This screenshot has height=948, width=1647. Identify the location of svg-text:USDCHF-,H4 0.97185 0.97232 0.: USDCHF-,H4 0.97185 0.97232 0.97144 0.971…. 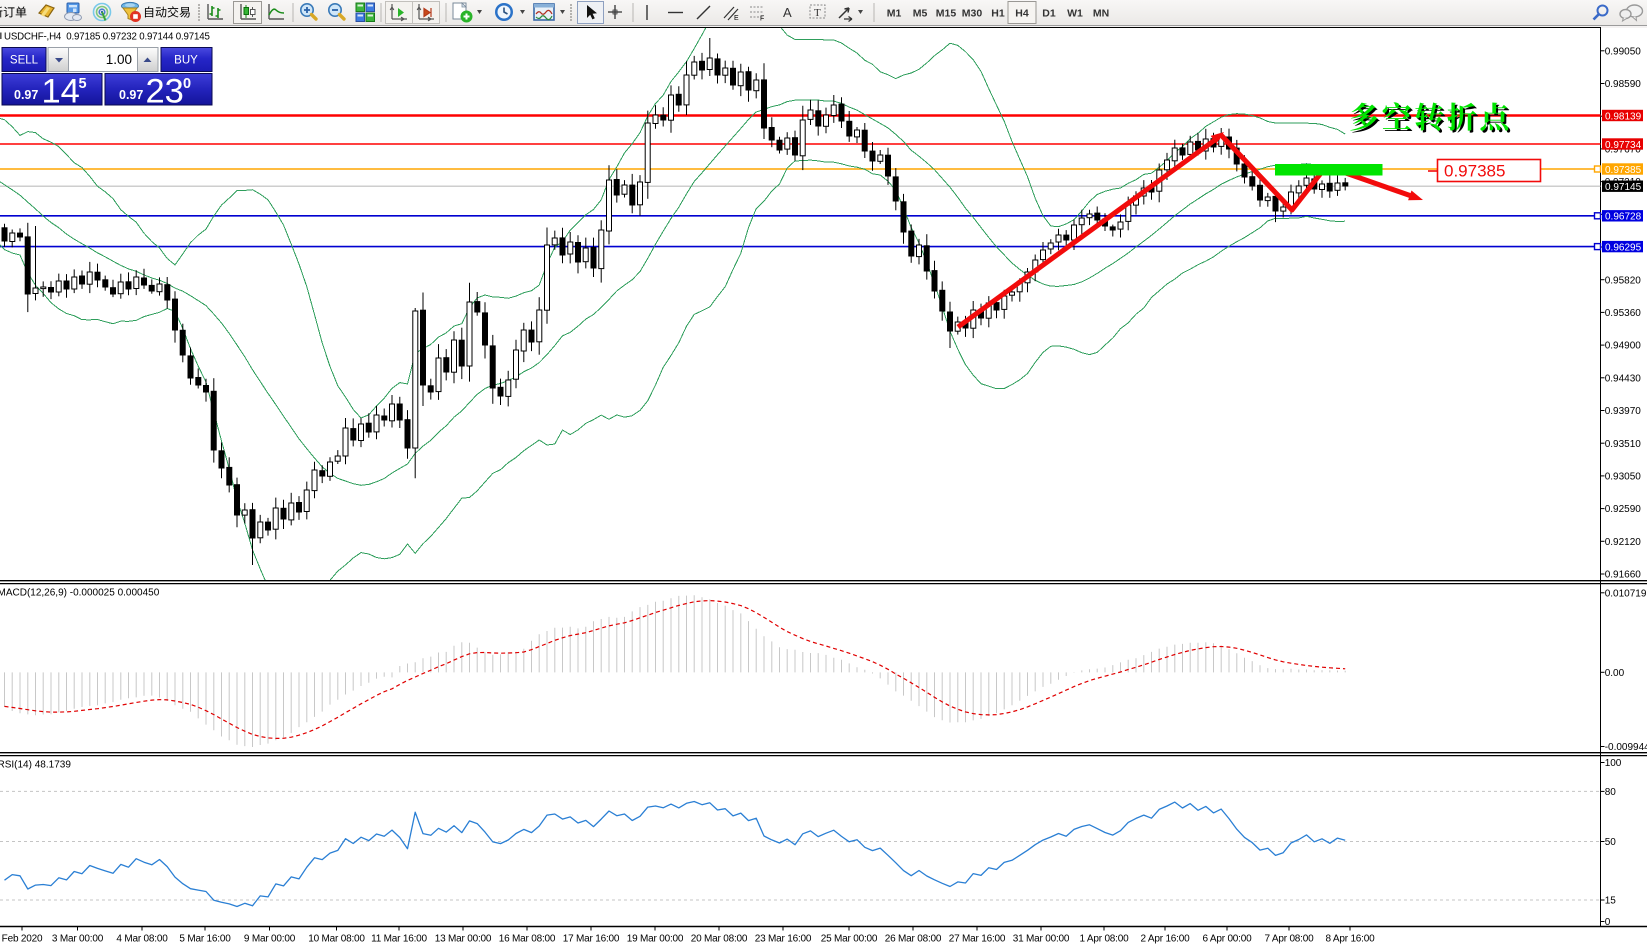
(107, 37).